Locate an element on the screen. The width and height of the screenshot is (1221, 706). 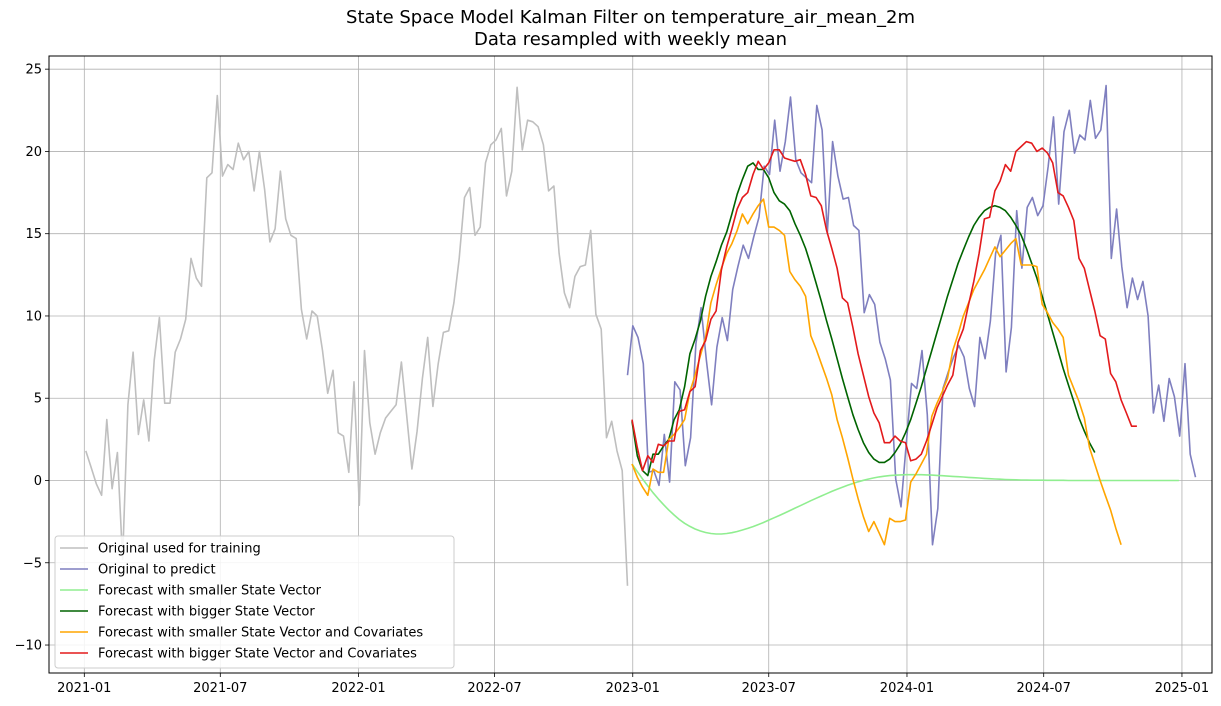
x-tick-label: 2024-01 is located at coordinates (907, 688).